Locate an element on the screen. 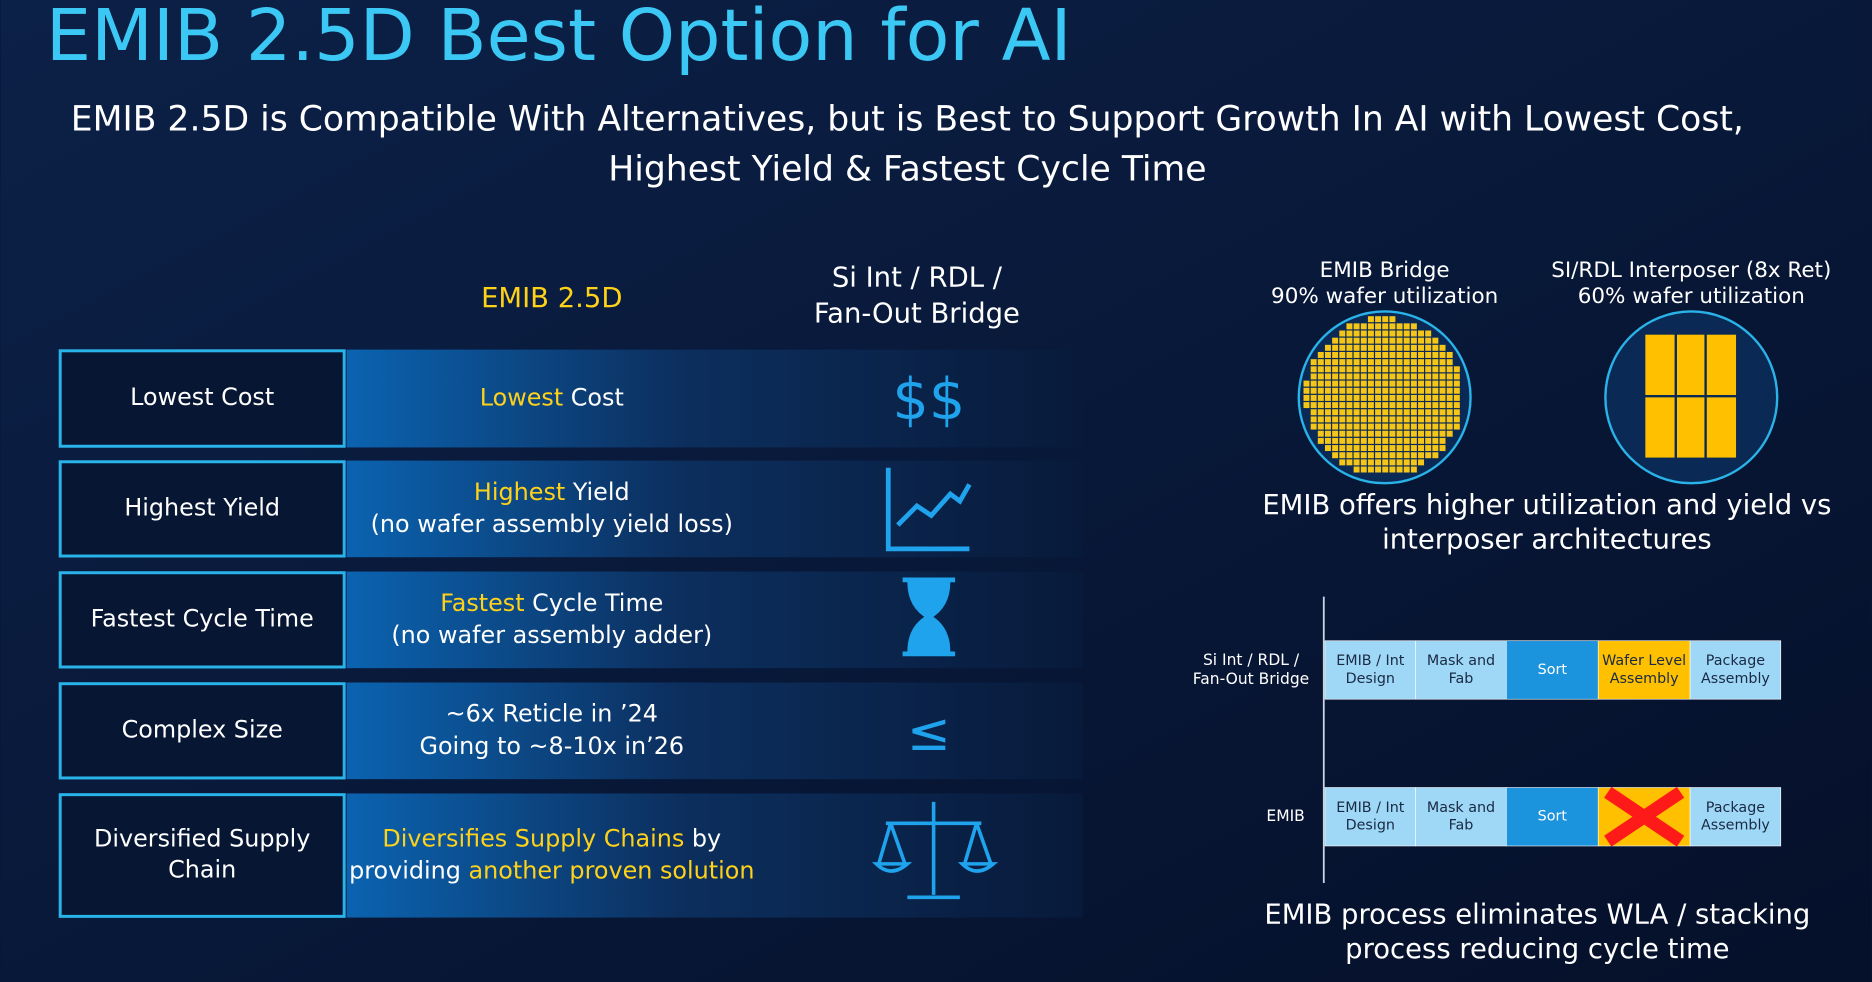 Image resolution: width=1872 pixels, height=982 pixels. row-label: Complex Size is located at coordinates (202, 729).